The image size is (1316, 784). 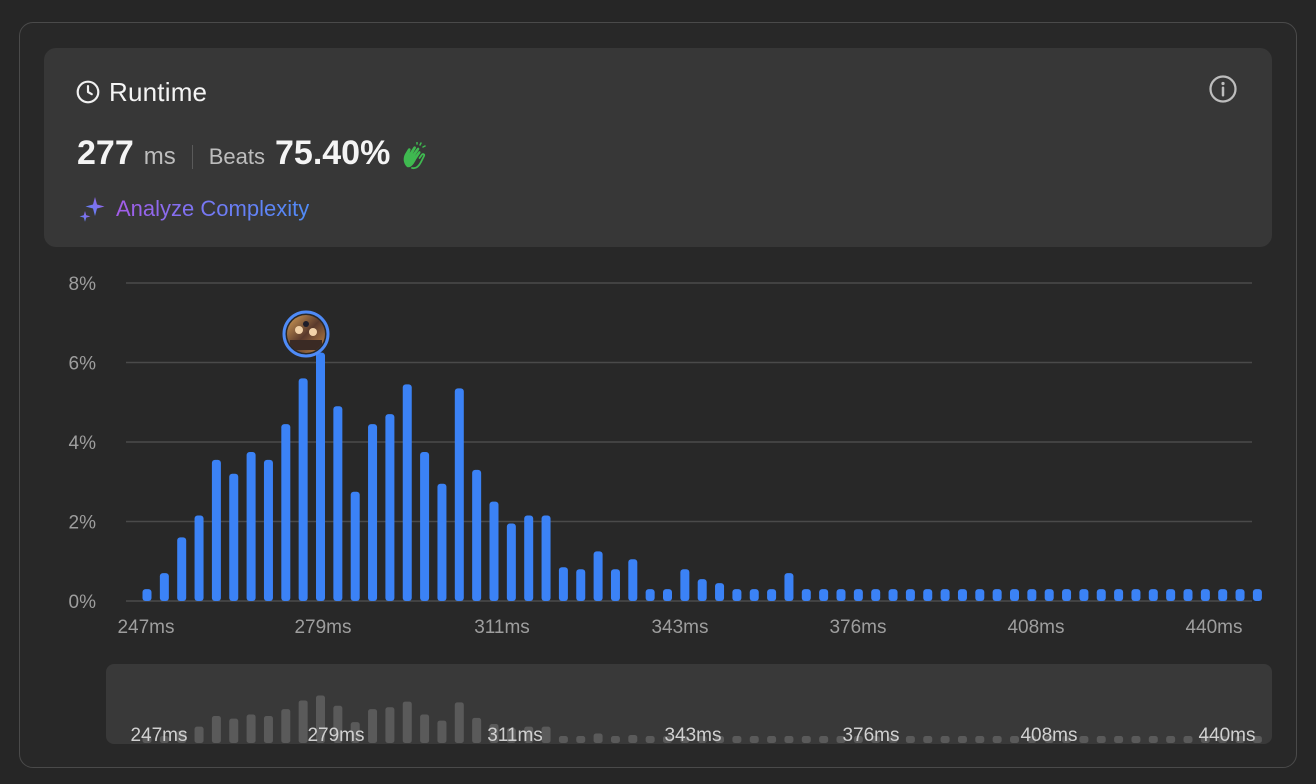 What do you see at coordinates (1223, 89) in the screenshot?
I see `info-icon` at bounding box center [1223, 89].